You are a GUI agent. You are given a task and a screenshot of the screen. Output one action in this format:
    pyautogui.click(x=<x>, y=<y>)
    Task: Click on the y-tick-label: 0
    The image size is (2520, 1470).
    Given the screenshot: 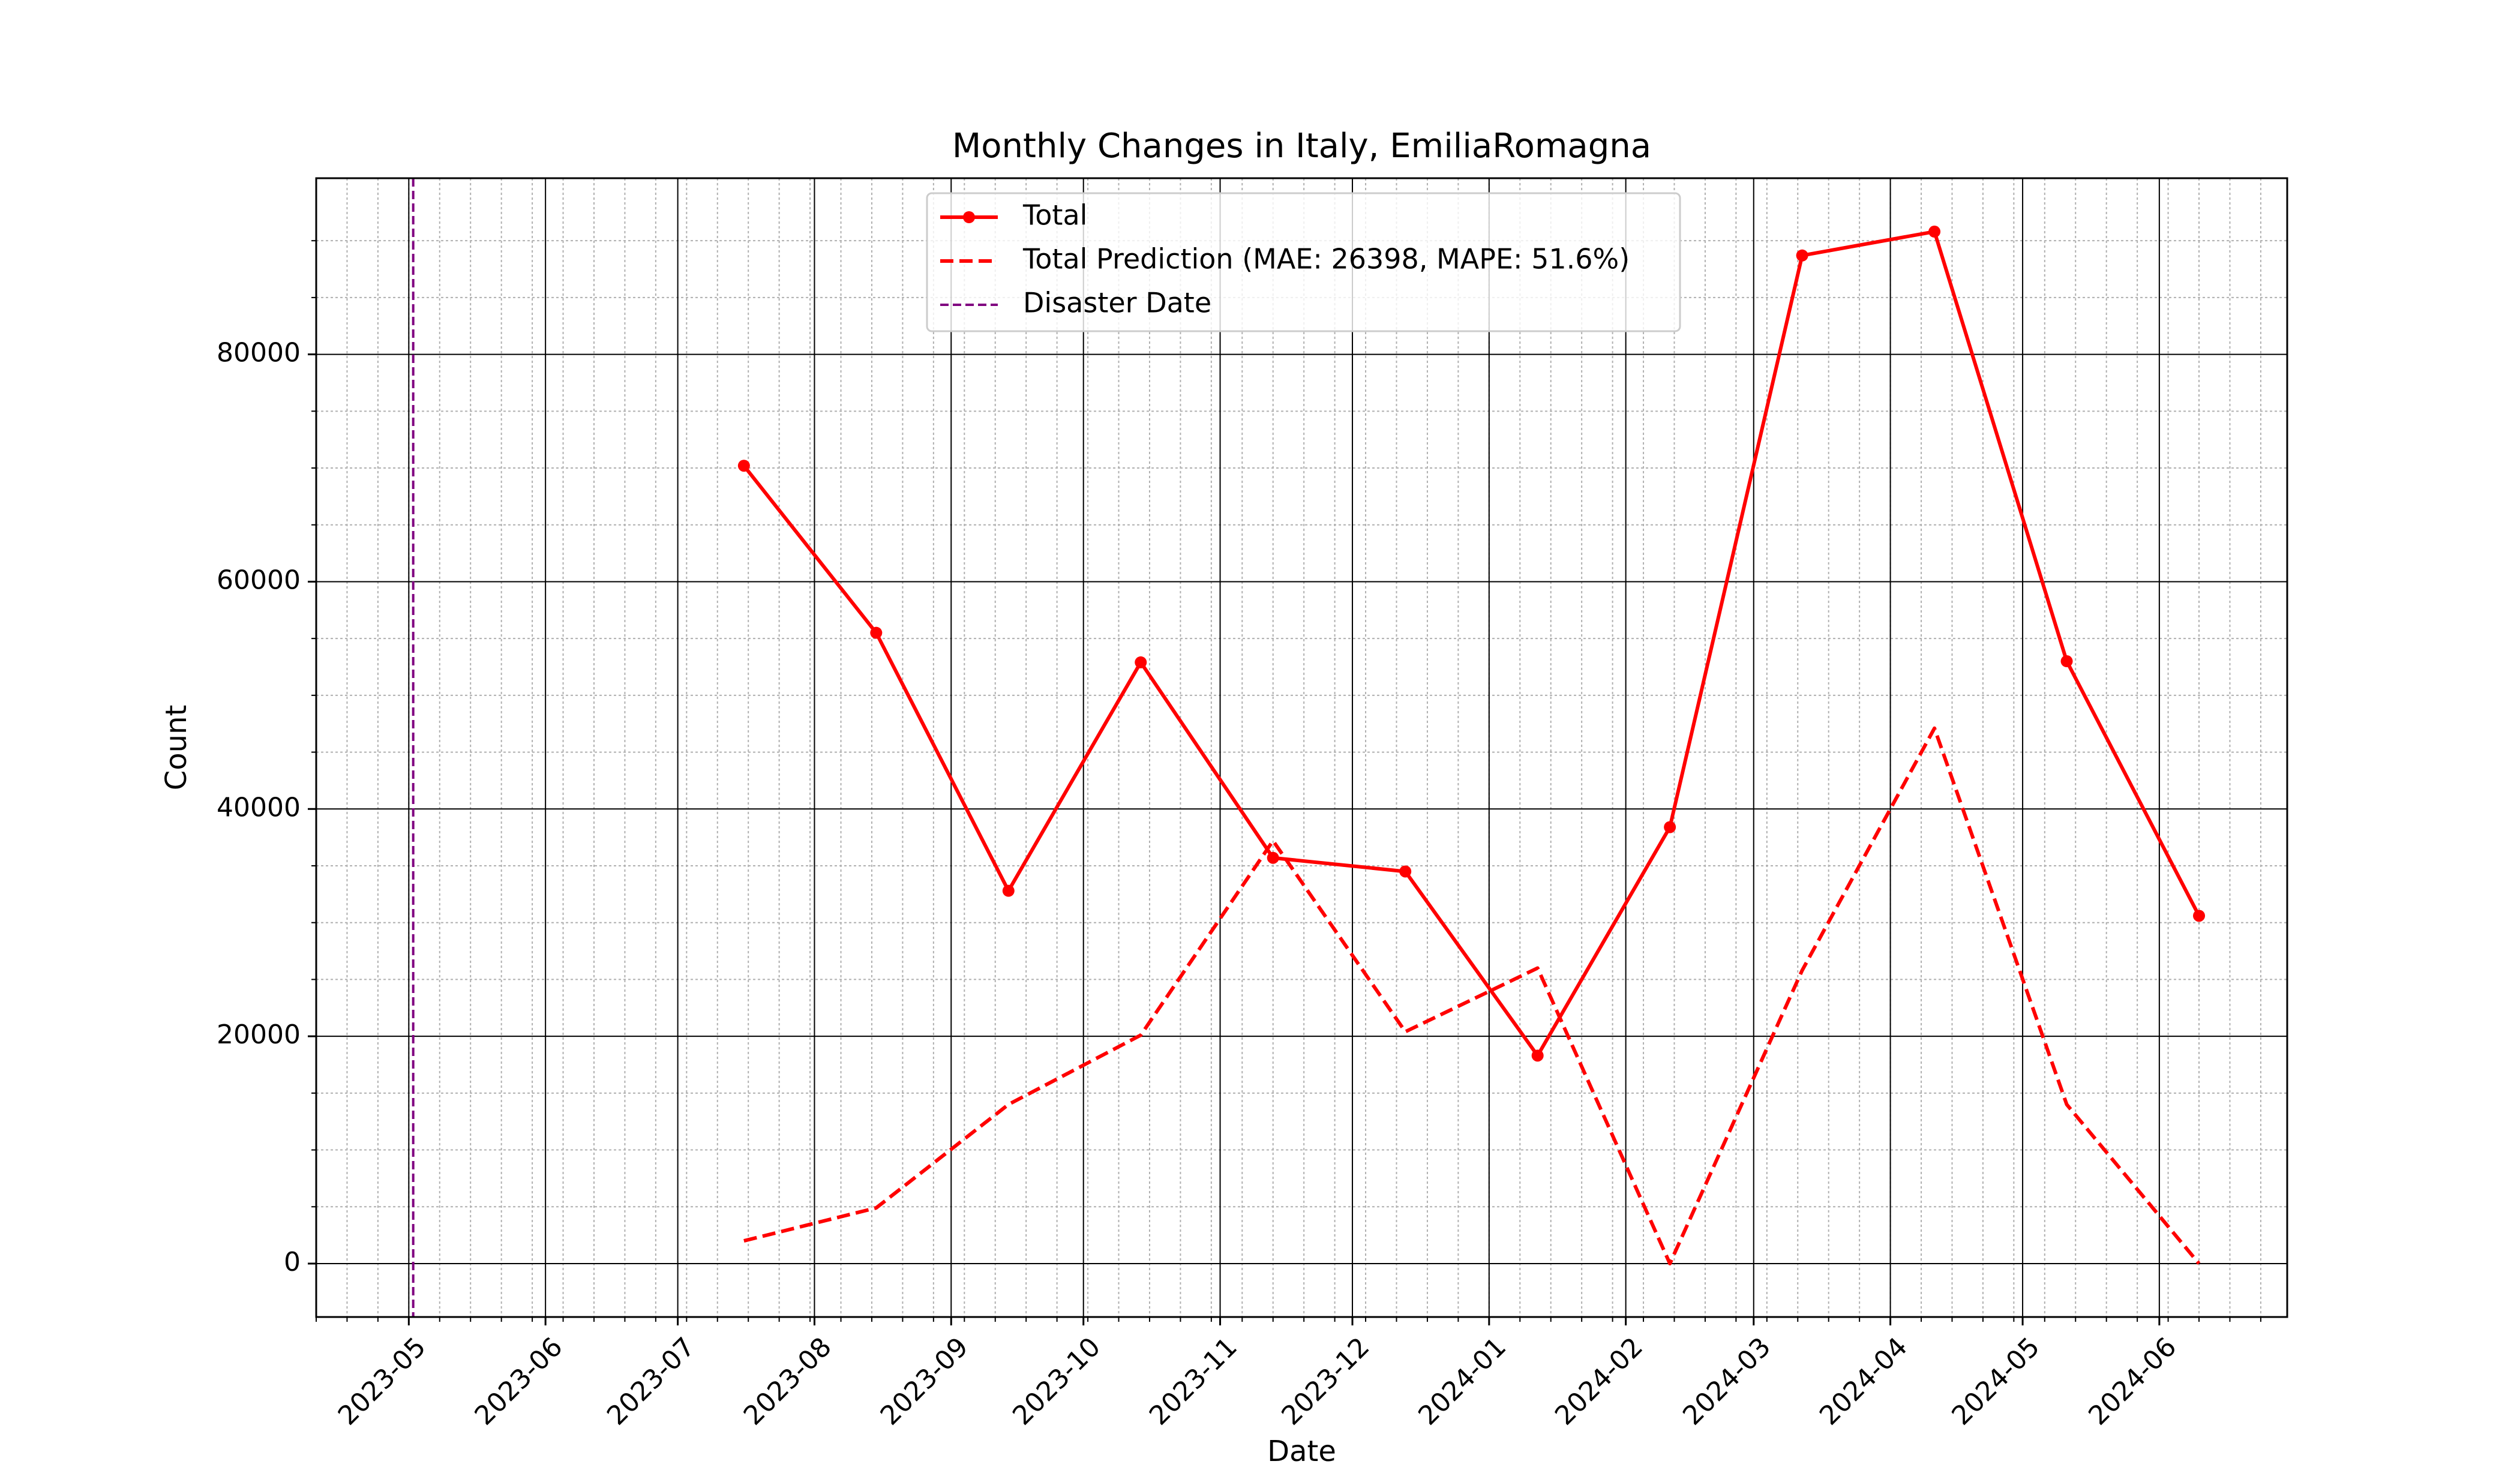 What is the action you would take?
    pyautogui.click(x=292, y=1262)
    